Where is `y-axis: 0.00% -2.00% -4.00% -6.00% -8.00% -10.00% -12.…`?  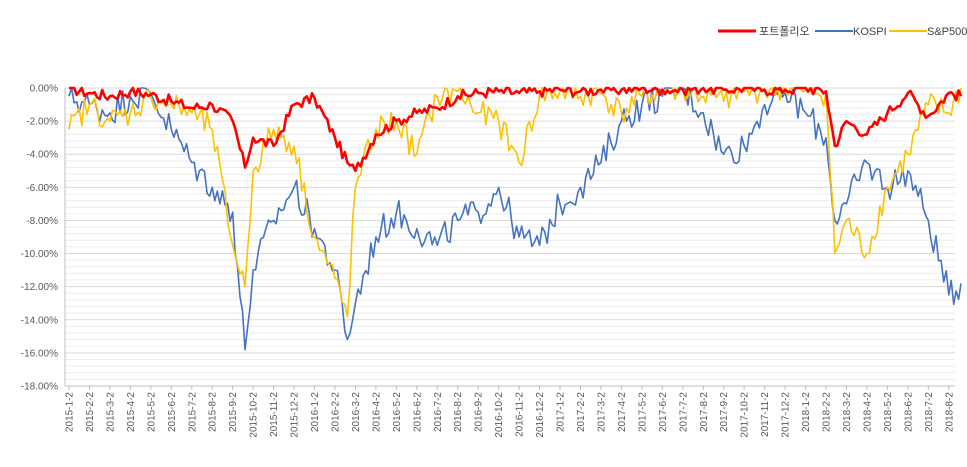
y-axis: 0.00% -2.00% -4.00% -6.00% -8.00% -10.00% -12.… is located at coordinates (43, 238).